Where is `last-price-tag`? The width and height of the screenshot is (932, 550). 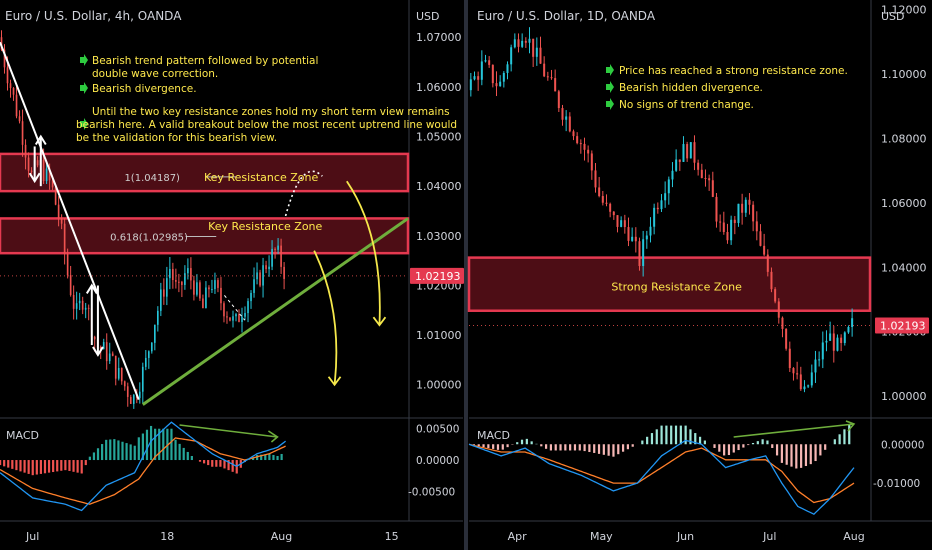
last-price-tag is located at coordinates (437, 275).